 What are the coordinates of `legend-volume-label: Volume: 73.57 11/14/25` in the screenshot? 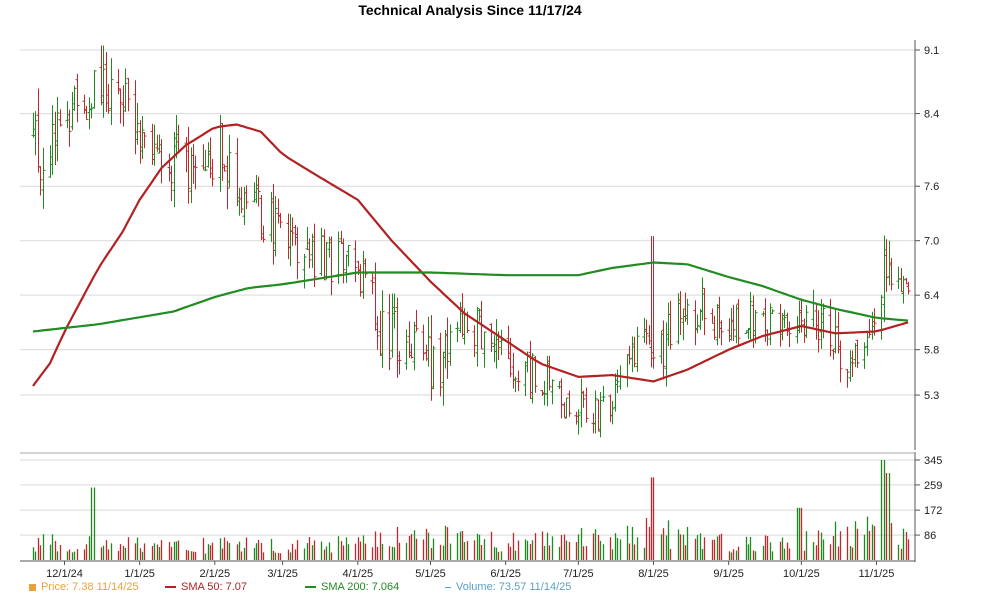 It's located at (514, 587).